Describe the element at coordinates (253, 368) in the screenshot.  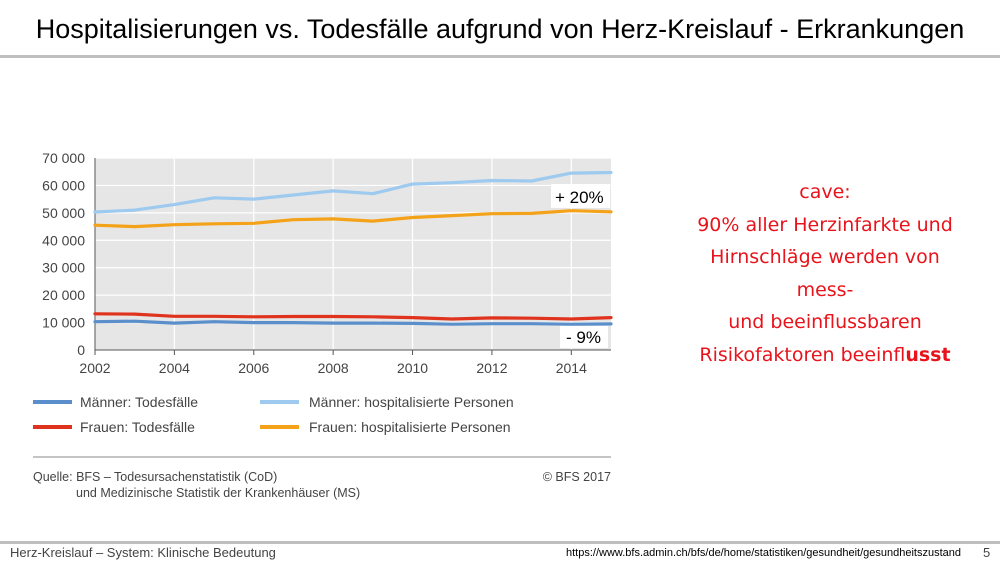
I see `x-tick-label: 2006` at that location.